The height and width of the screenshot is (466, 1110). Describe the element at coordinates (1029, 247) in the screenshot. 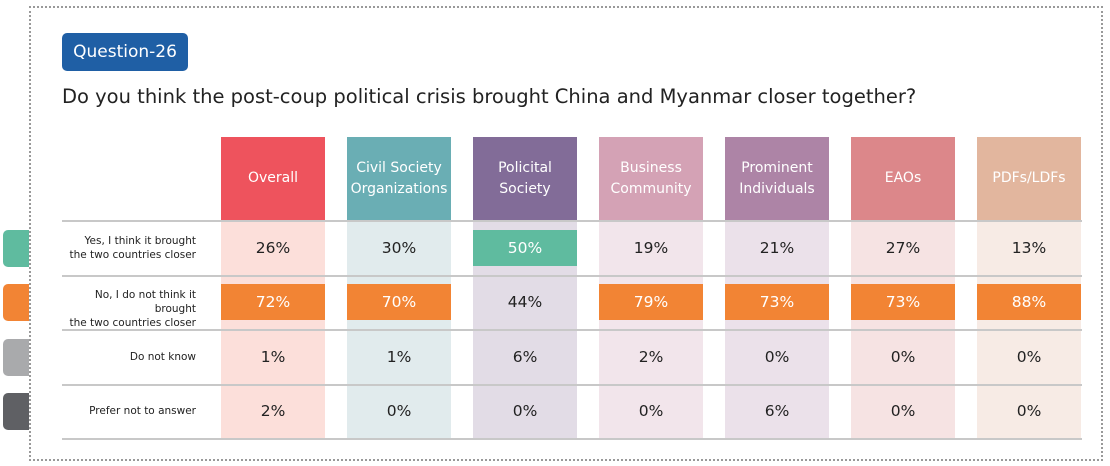

I see `data-cell: 13%` at that location.